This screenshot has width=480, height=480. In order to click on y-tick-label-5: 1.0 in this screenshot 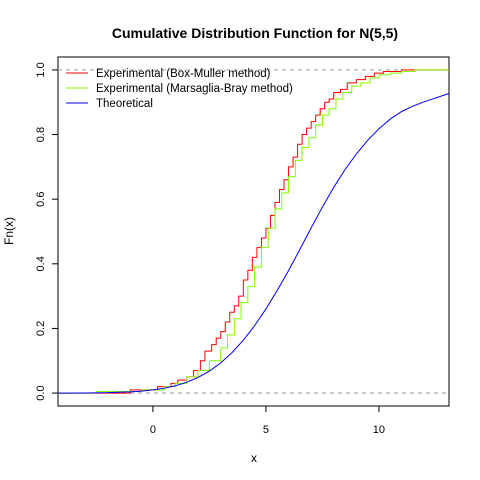, I will do `click(41, 69)`.